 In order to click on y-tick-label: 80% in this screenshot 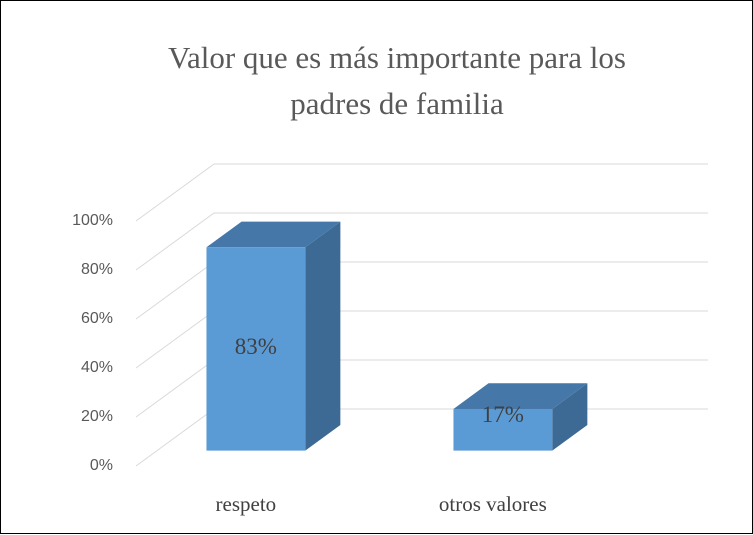, I will do `click(97, 269)`.